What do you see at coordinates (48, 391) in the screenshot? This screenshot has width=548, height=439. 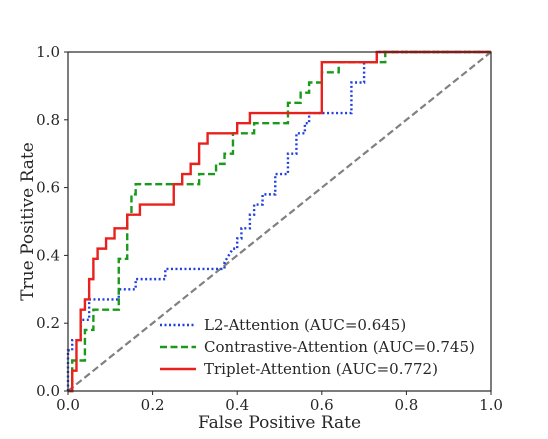 I see `y-tick-label: 0.0` at bounding box center [48, 391].